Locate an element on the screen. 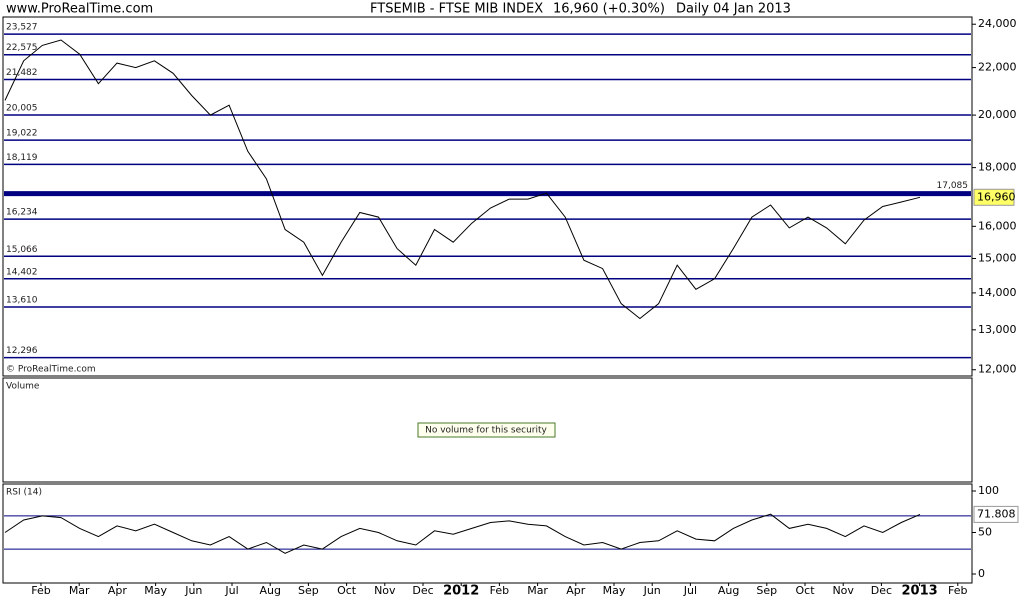 This screenshot has width=1024, height=600. level-label: 19,022 is located at coordinates (22, 134).